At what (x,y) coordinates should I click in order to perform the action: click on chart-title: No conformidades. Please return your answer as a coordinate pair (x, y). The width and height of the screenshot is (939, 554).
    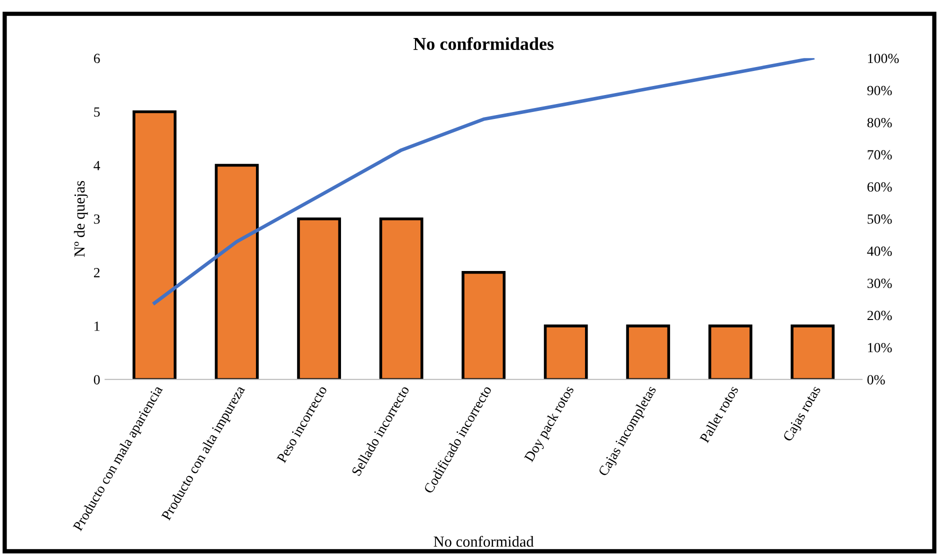
    Looking at the image, I should click on (483, 43).